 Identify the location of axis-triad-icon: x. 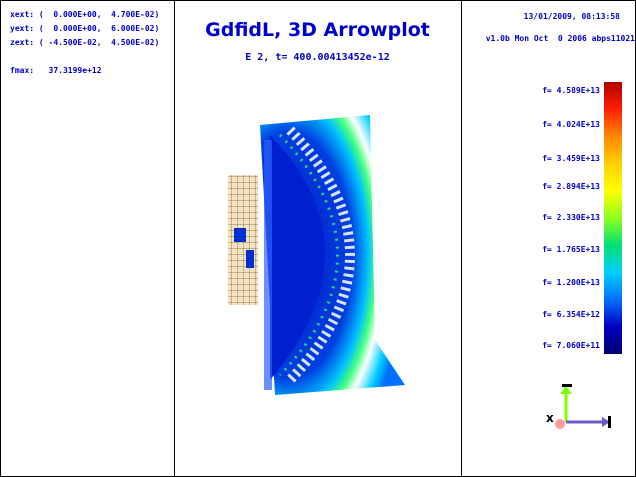
(578, 406).